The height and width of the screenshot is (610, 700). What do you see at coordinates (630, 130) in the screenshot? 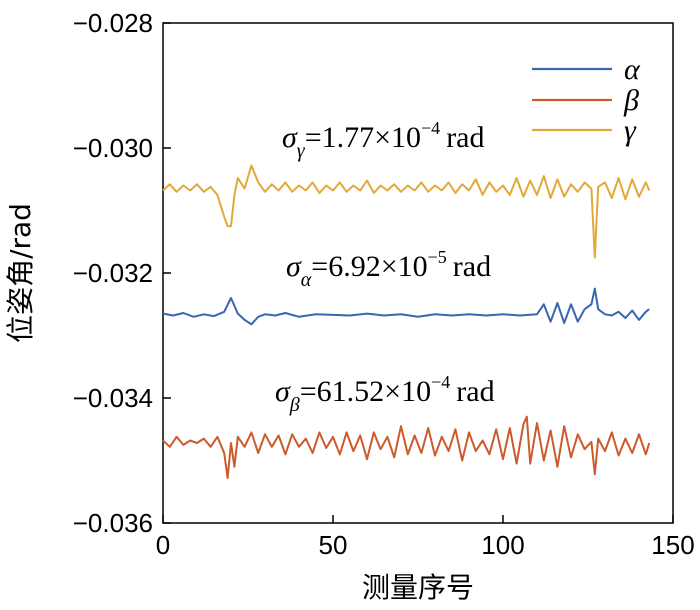
I see `legend-label-gamma: γ` at bounding box center [630, 130].